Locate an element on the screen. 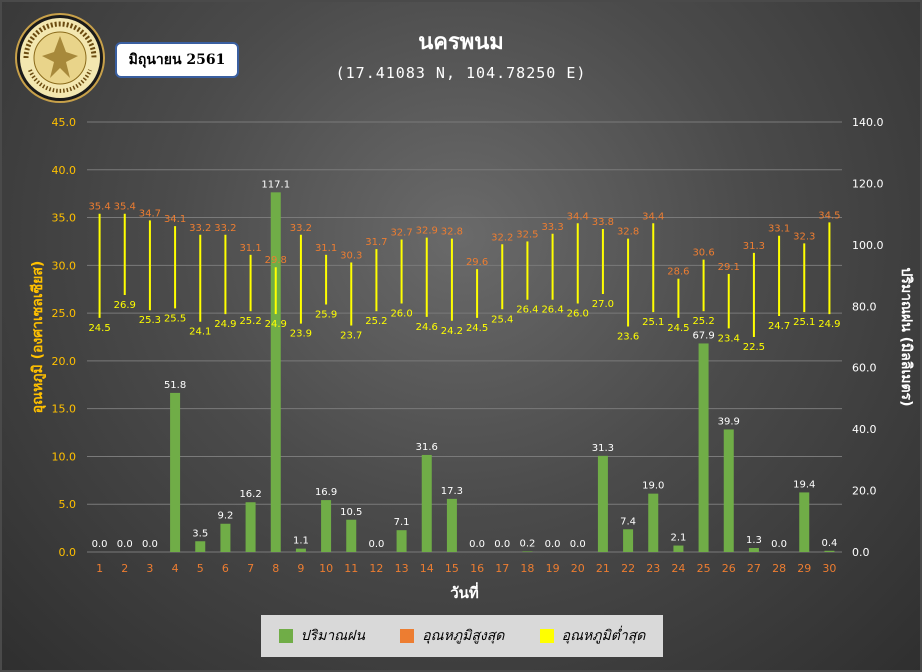  tmin-data-label: 24.2 is located at coordinates (452, 331).